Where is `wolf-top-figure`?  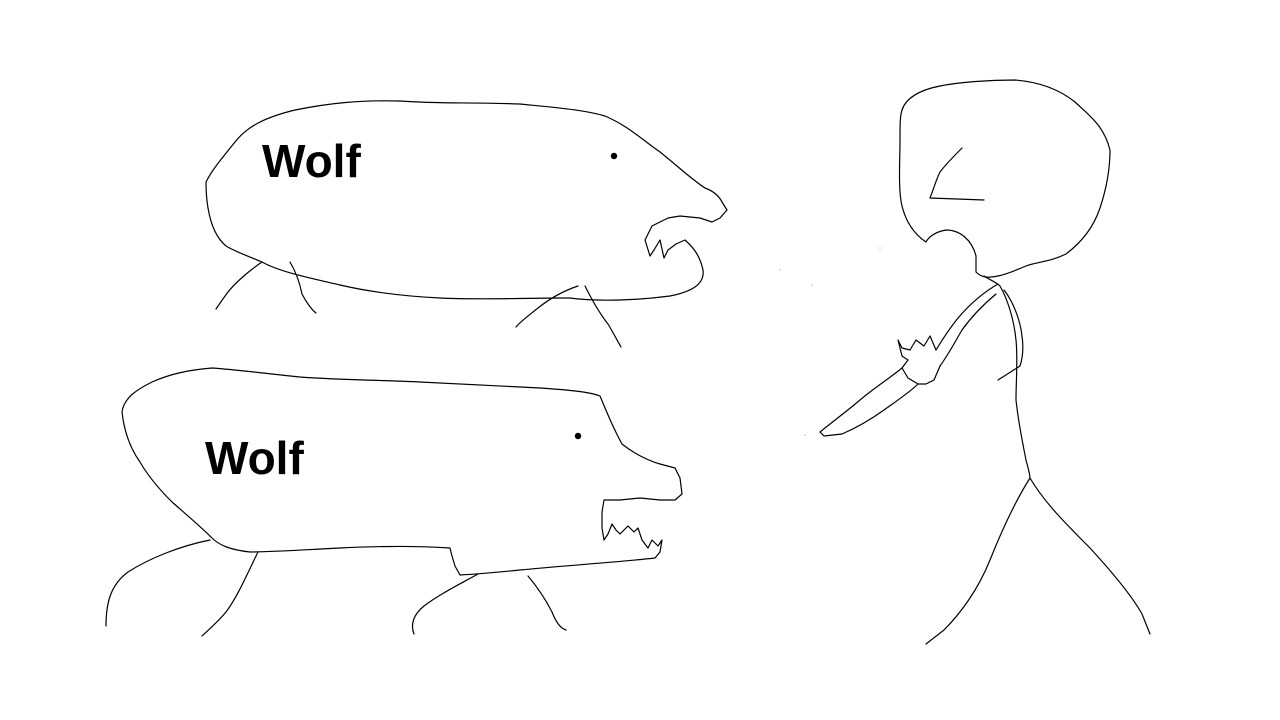 wolf-top-figure is located at coordinates (466, 224).